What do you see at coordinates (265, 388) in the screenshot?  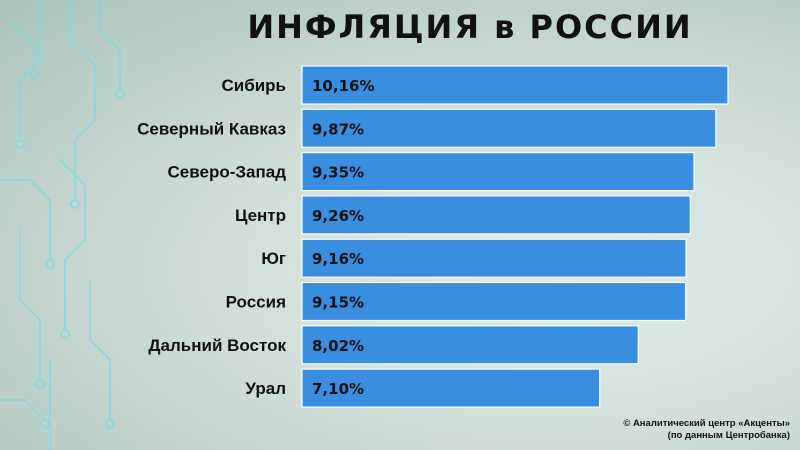 I see `category-label-7: Урал` at bounding box center [265, 388].